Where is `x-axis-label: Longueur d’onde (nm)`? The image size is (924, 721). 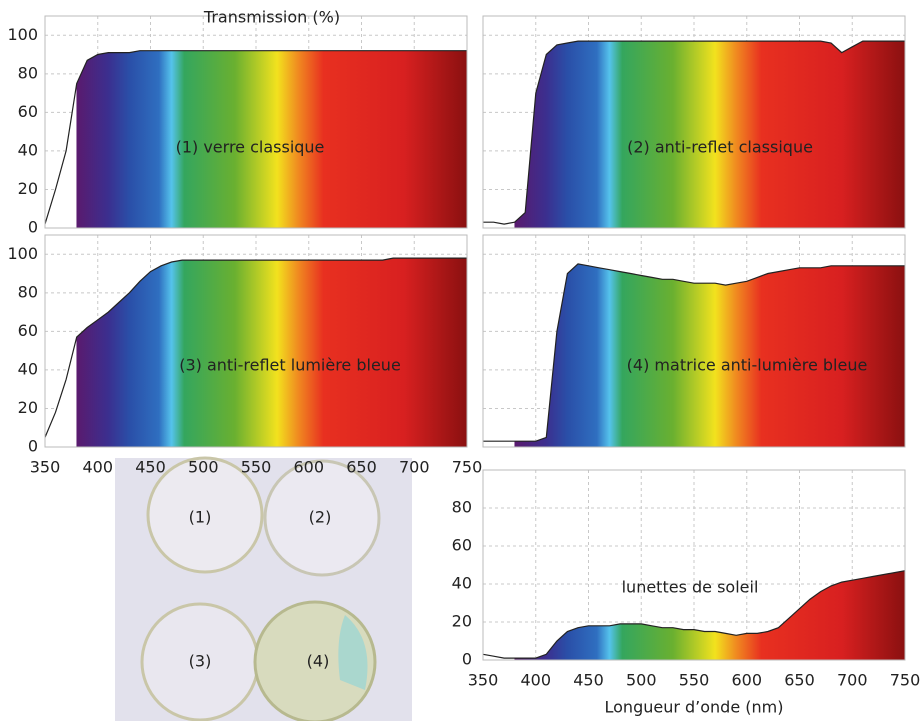
x-axis-label: Longueur d’onde (nm) is located at coordinates (694, 707).